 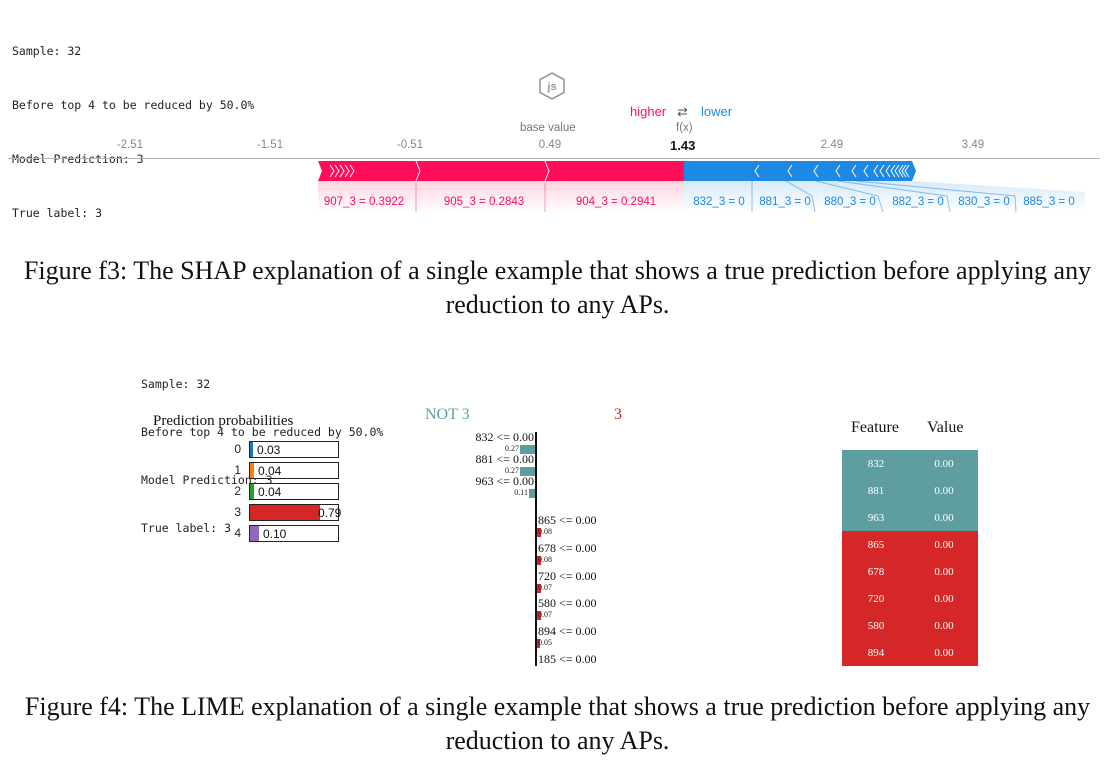 What do you see at coordinates (275, 534) in the screenshot?
I see `probability-value: 0.10` at bounding box center [275, 534].